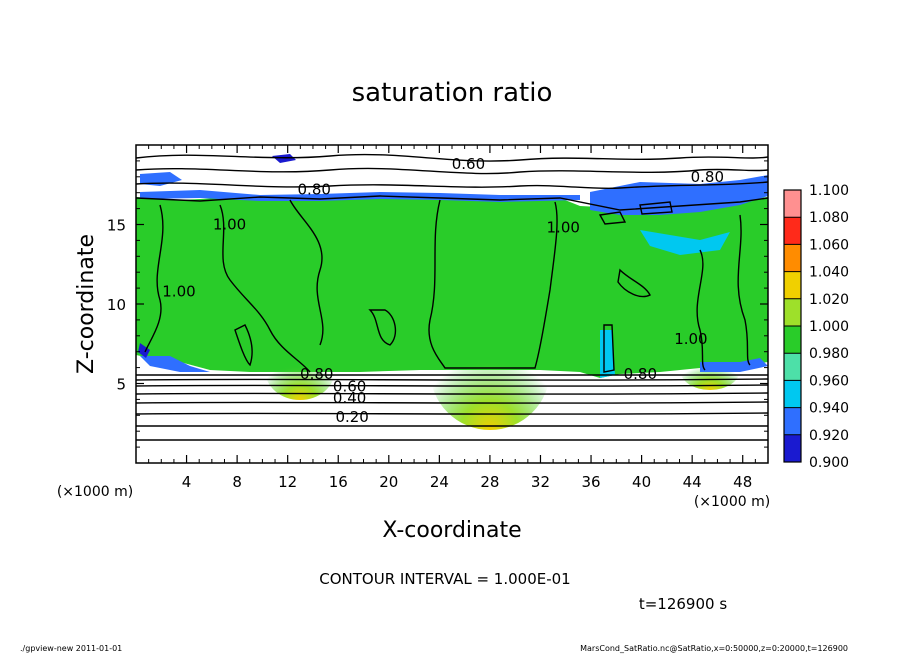 The image size is (904, 654). Describe the element at coordinates (86, 304) in the screenshot. I see `y-axis-title: Z-coordinate` at that location.